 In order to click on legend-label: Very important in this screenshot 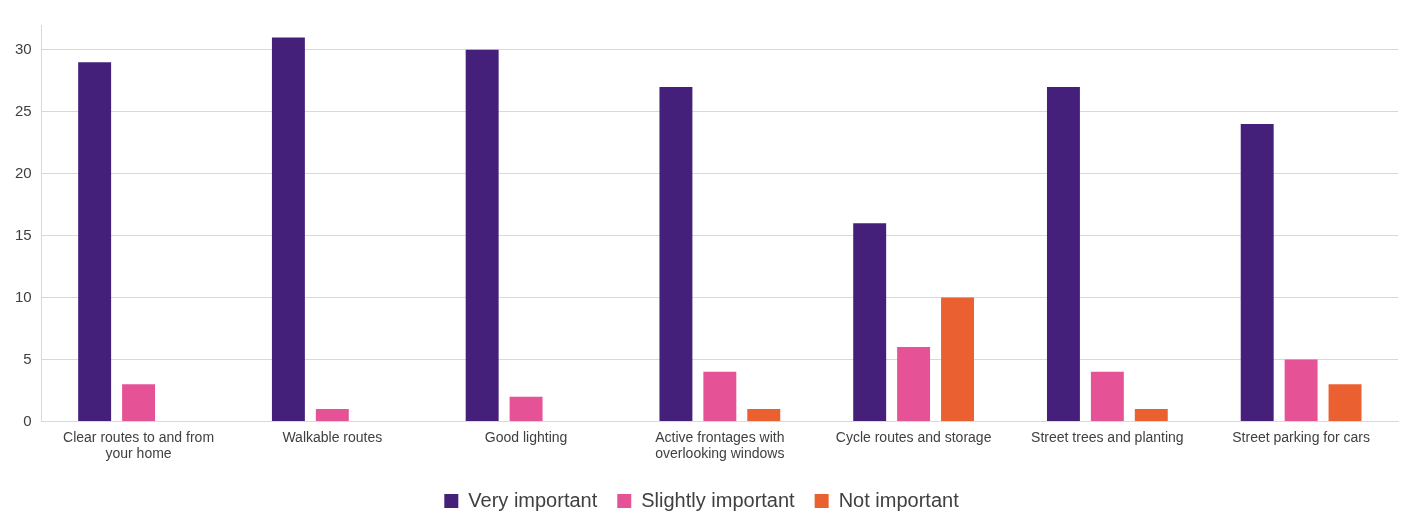, I will do `click(533, 499)`.